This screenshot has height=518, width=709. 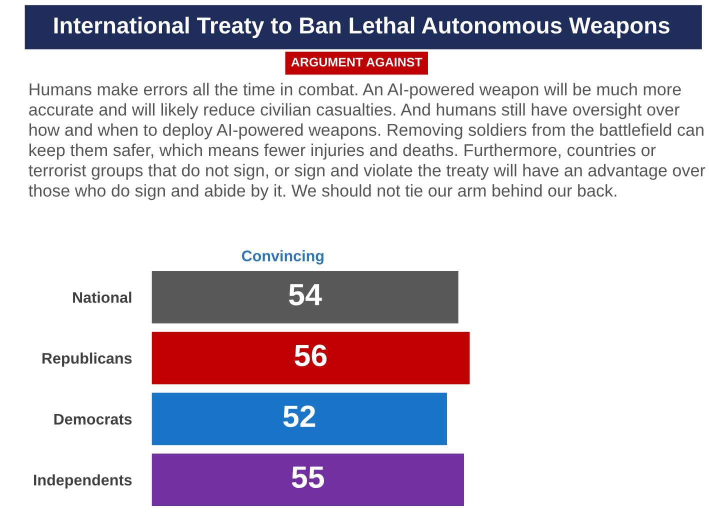 What do you see at coordinates (87, 359) in the screenshot?
I see `y-tick-label: Republicans` at bounding box center [87, 359].